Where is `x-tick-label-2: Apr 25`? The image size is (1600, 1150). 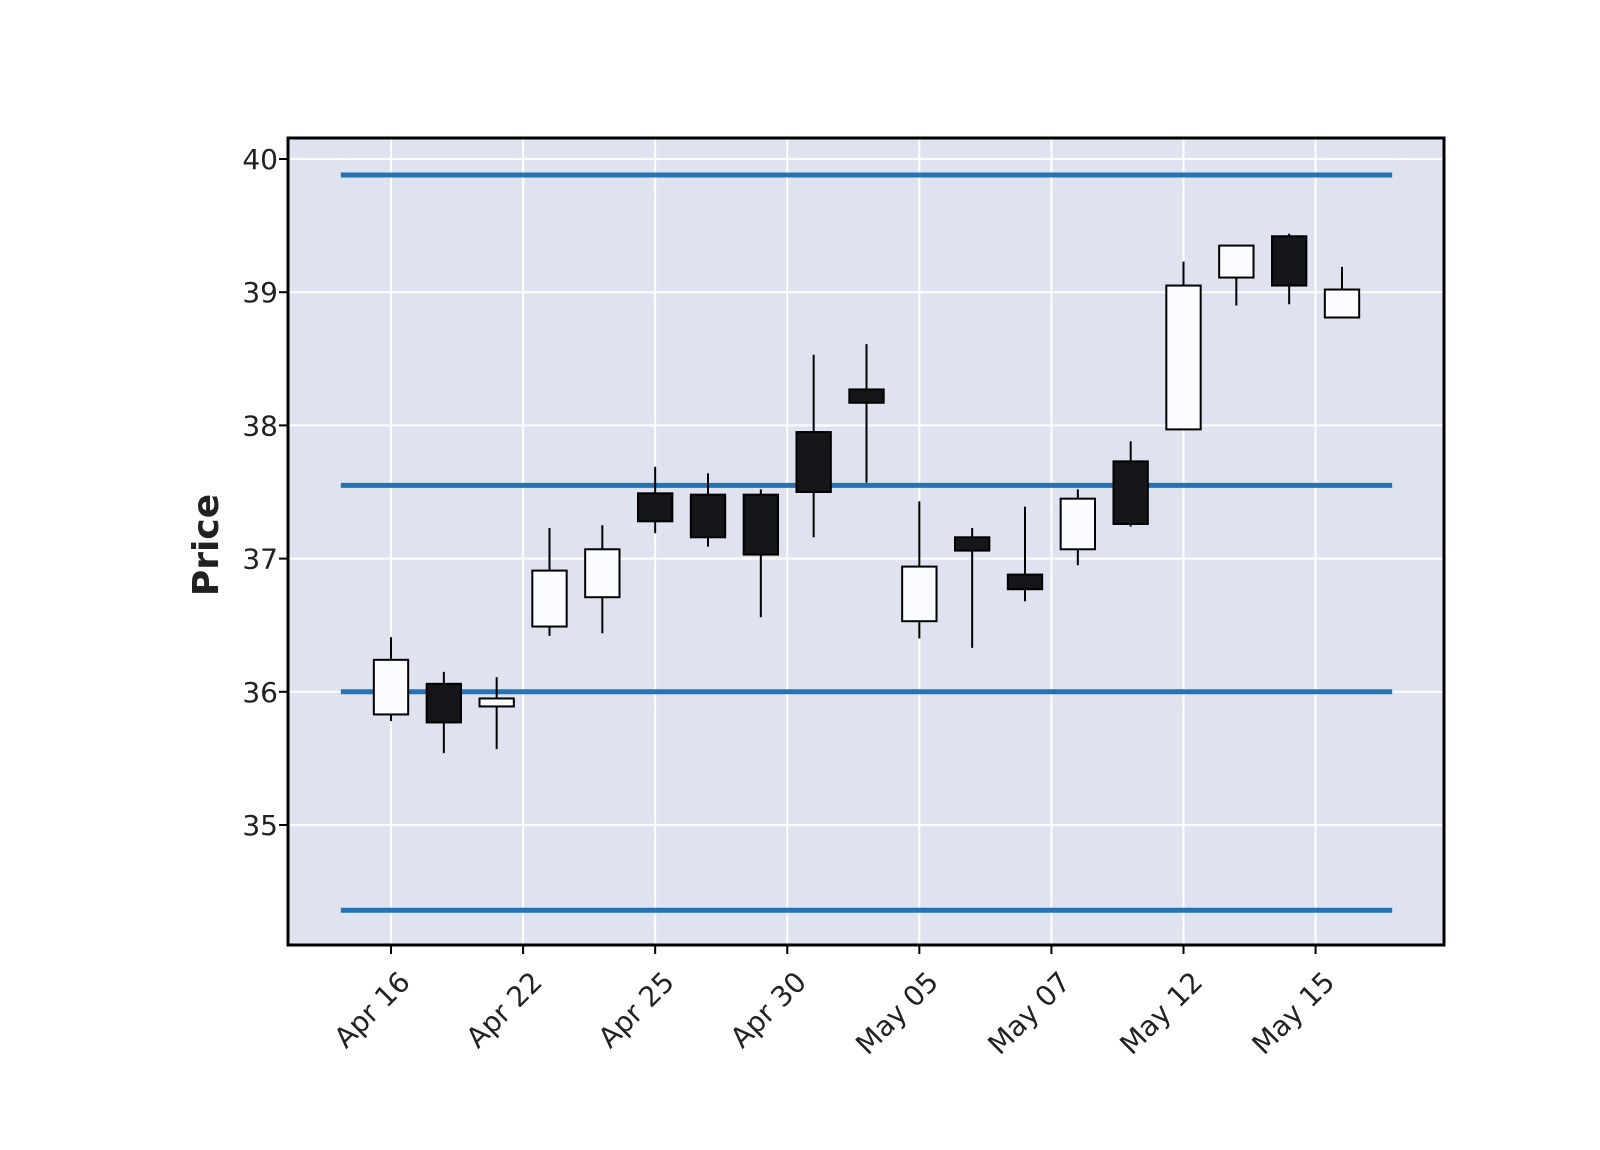
x-tick-label-2: Apr 25 is located at coordinates (636, 1009).